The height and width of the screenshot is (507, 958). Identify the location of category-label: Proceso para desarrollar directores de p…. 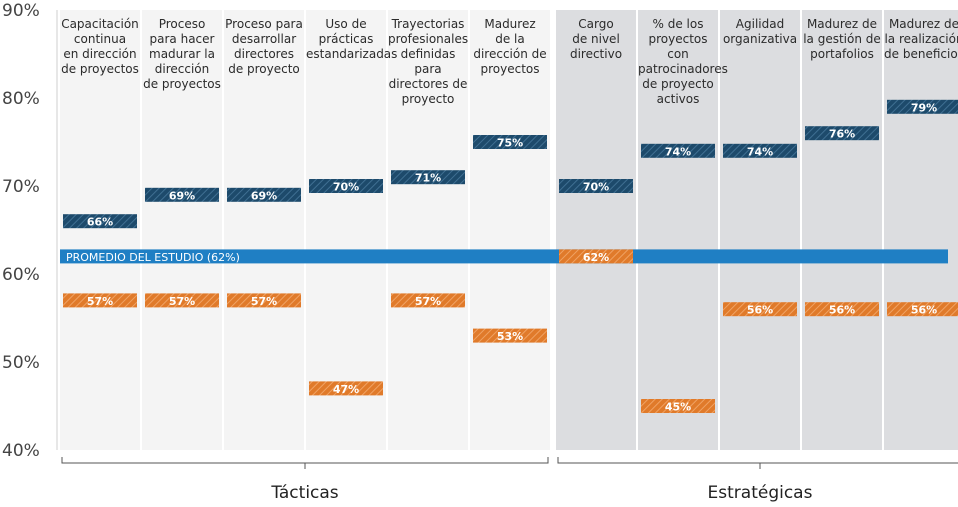
(264, 46).